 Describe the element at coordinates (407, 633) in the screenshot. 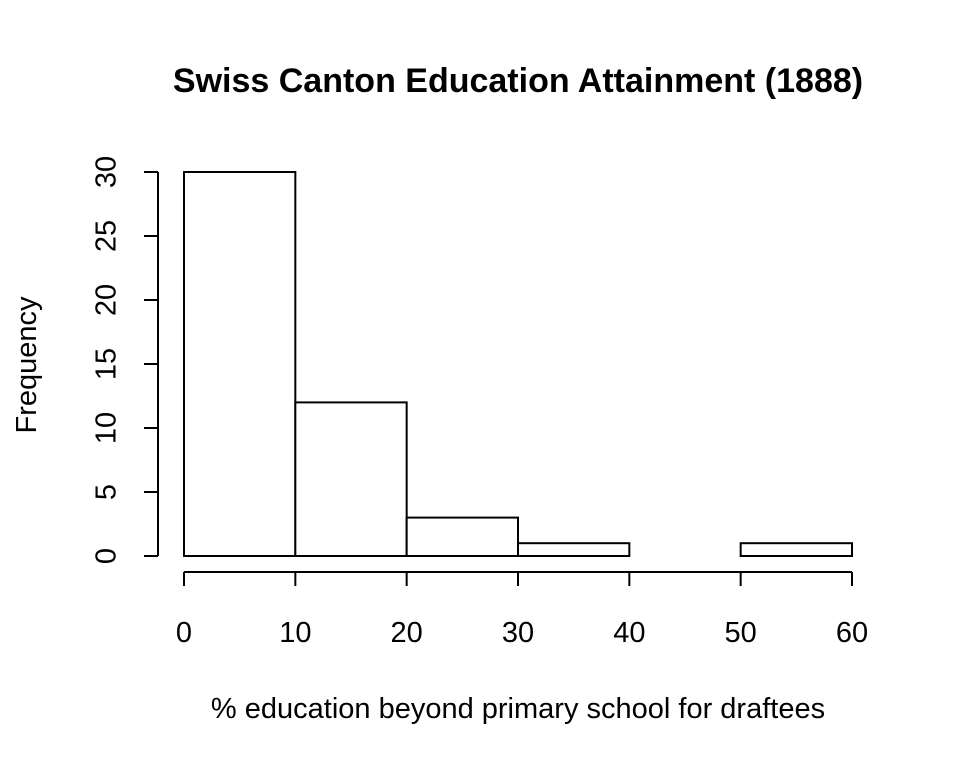

I see `x-tick-label: 20` at that location.